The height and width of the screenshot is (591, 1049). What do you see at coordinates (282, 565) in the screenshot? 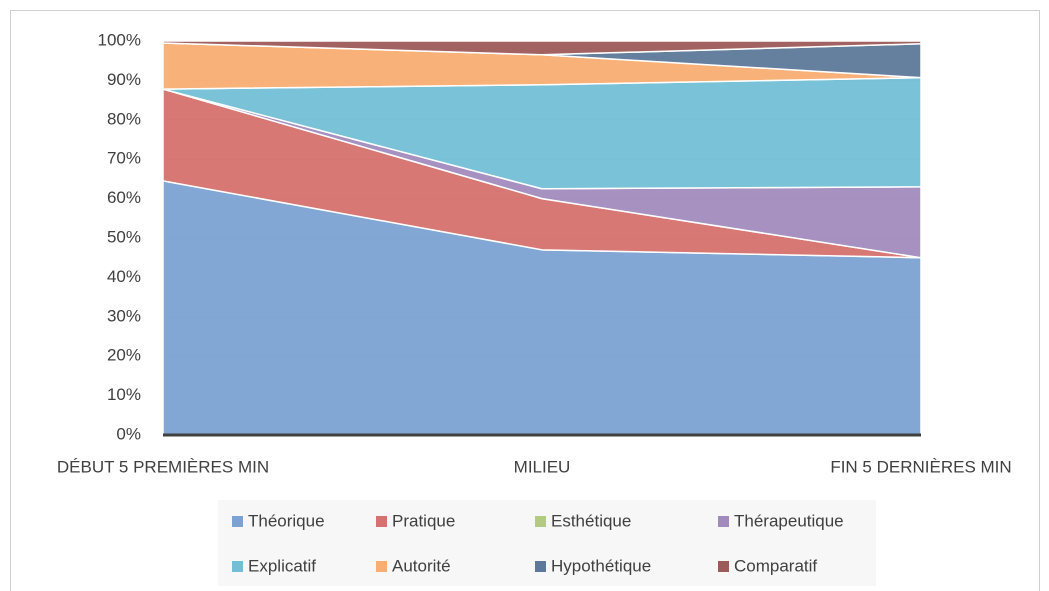
I see `legend-label: Explicatif` at bounding box center [282, 565].